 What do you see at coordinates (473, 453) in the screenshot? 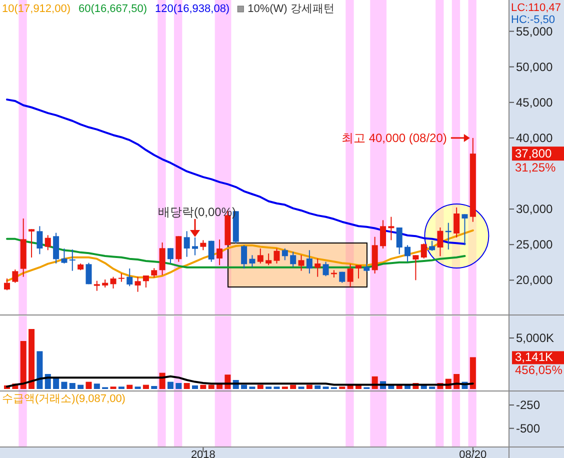
I see `x-tick-label: 08/20` at bounding box center [473, 453].